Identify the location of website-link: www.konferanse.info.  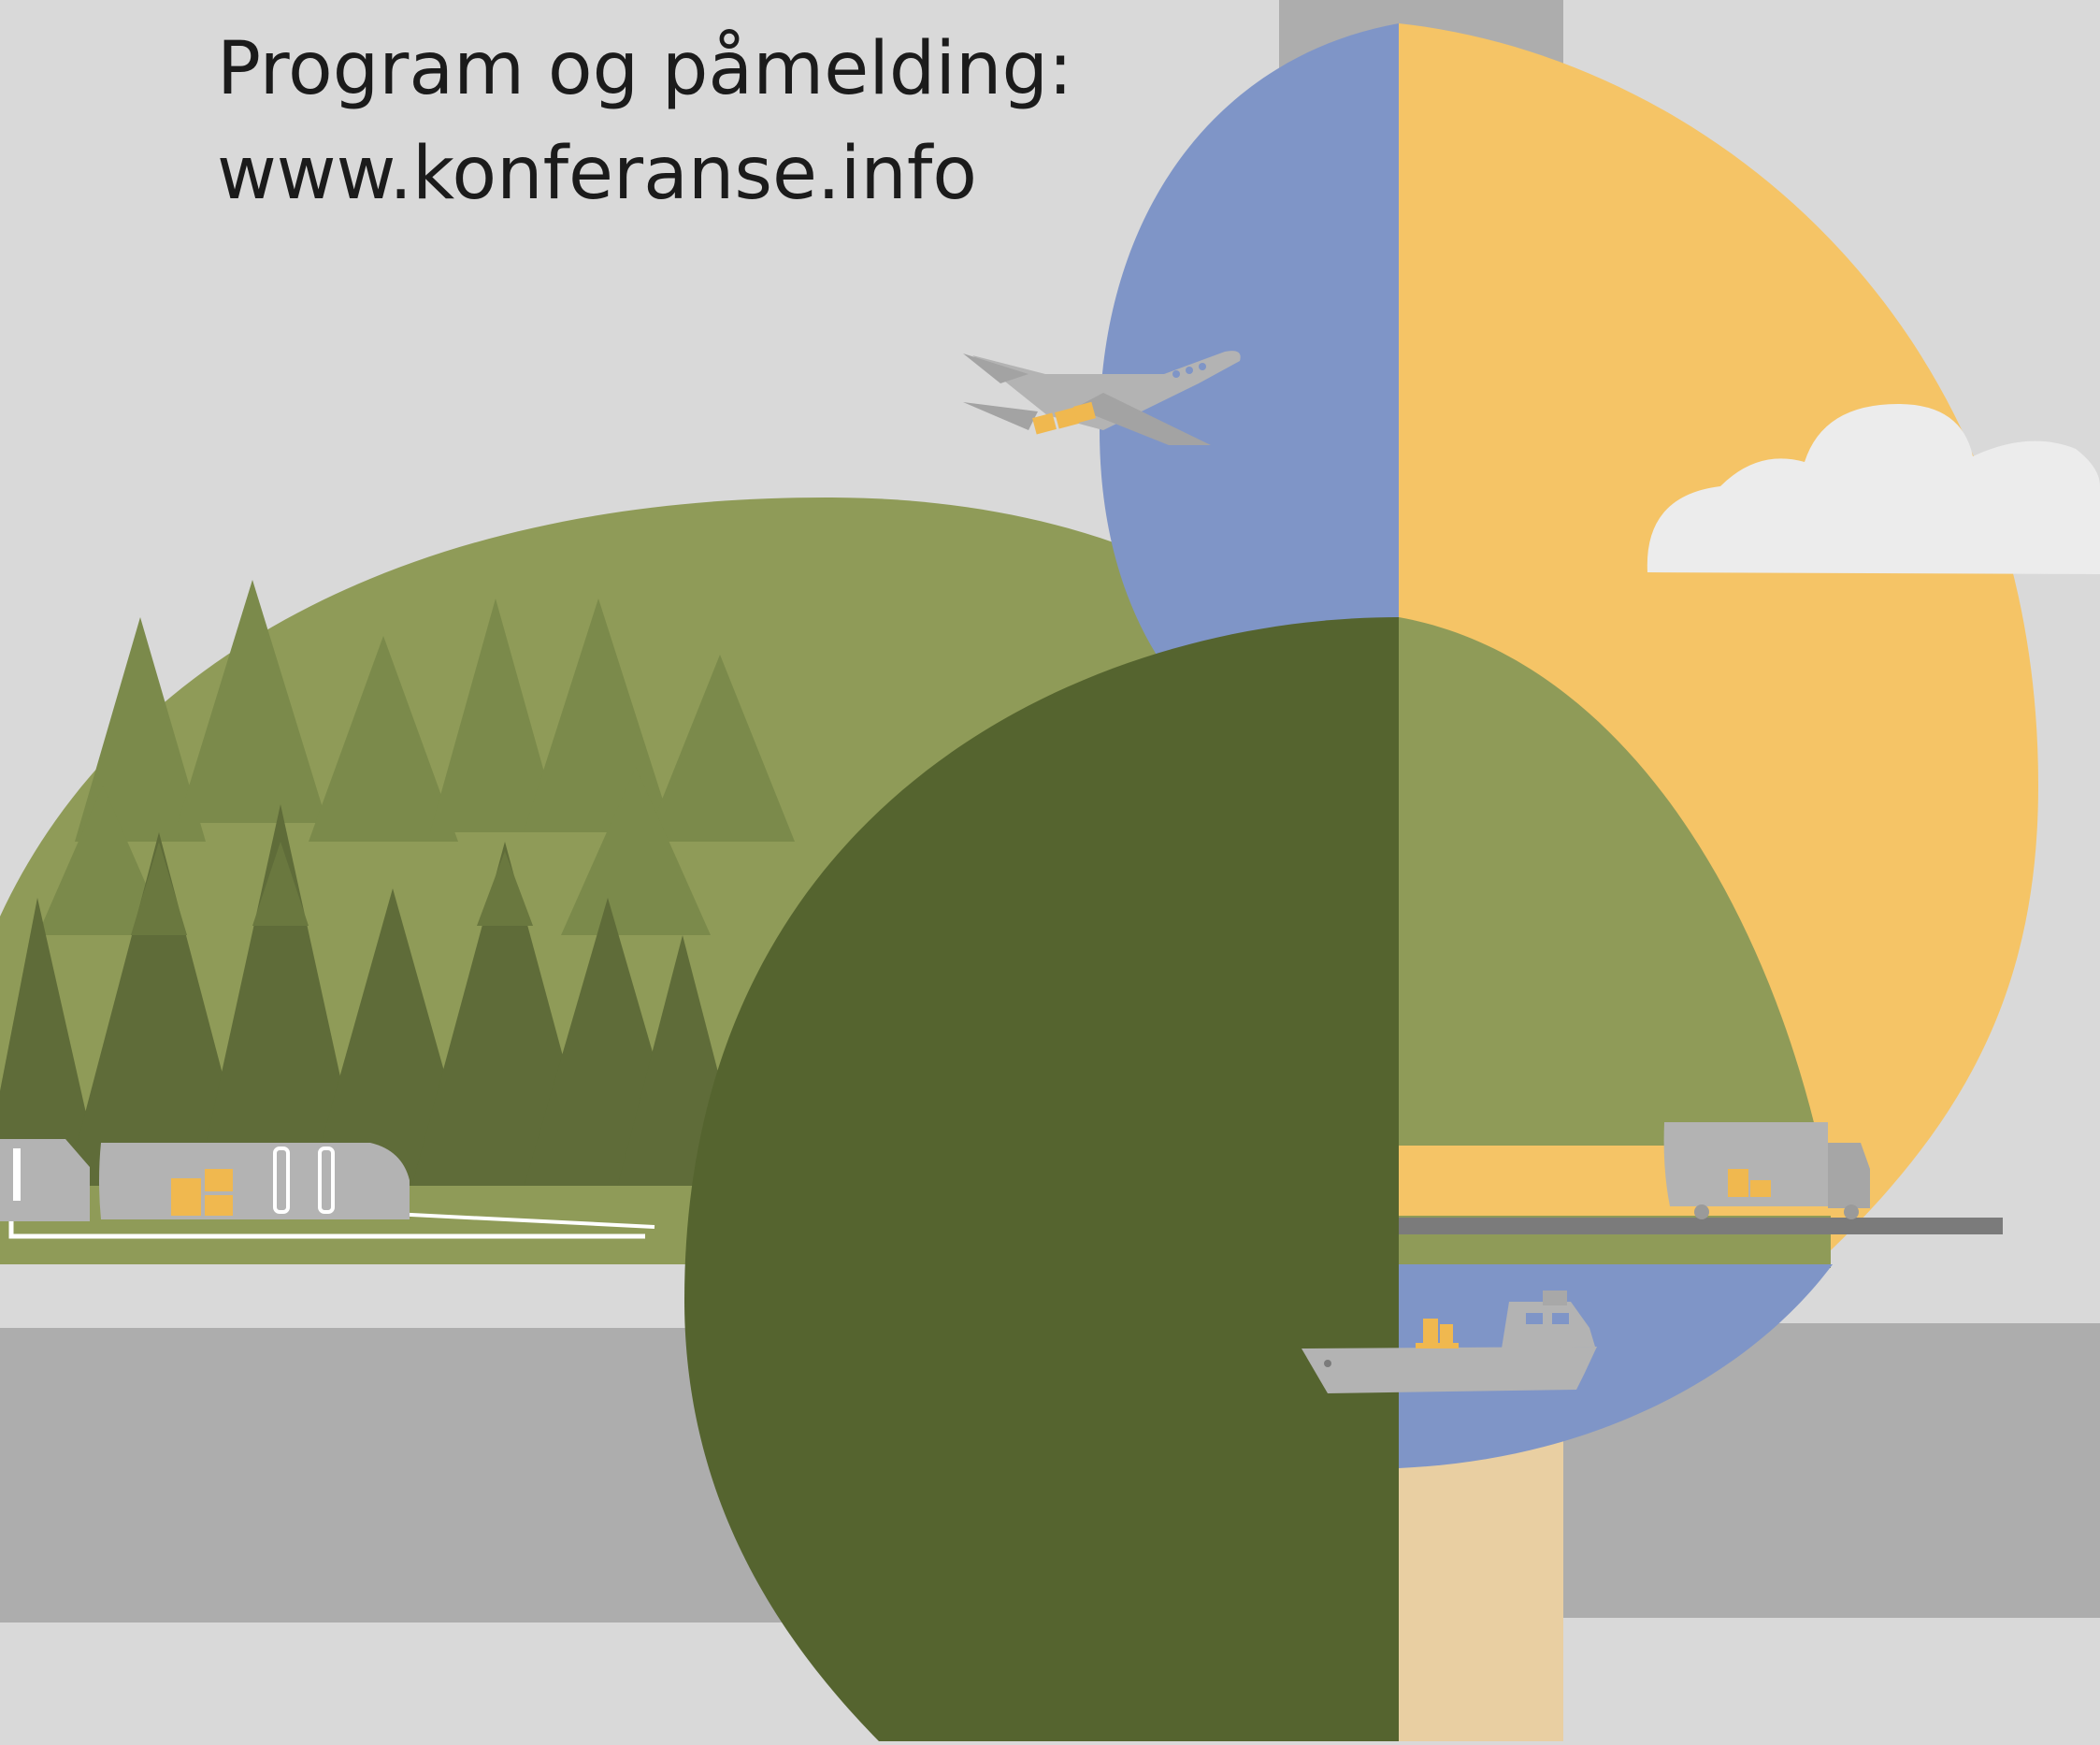
(597, 174).